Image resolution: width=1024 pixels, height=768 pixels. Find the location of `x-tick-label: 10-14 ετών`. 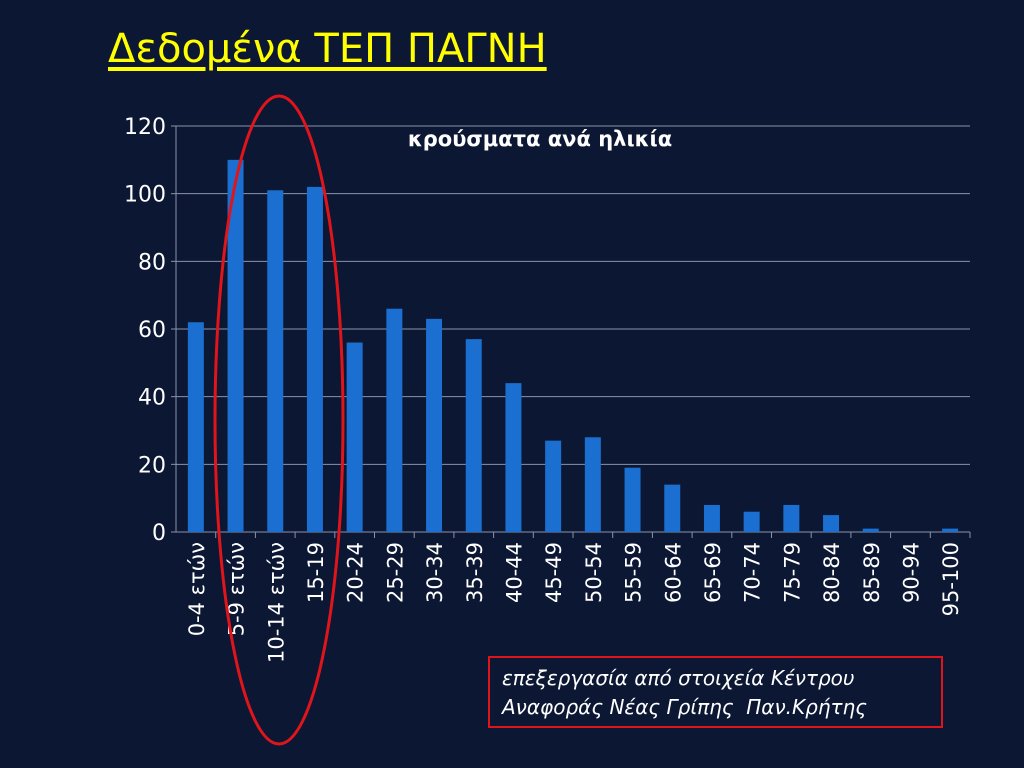

x-tick-label: 10-14 ετών is located at coordinates (276, 602).